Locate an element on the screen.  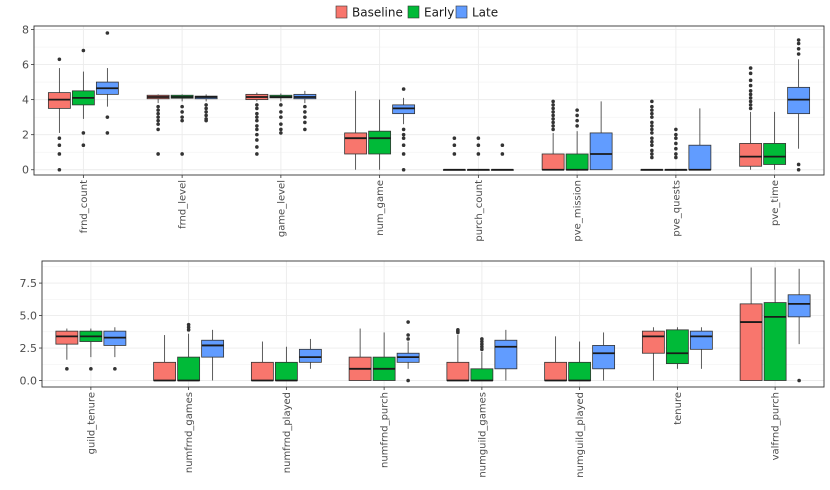
legend-key-early is located at coordinates (413, 12).